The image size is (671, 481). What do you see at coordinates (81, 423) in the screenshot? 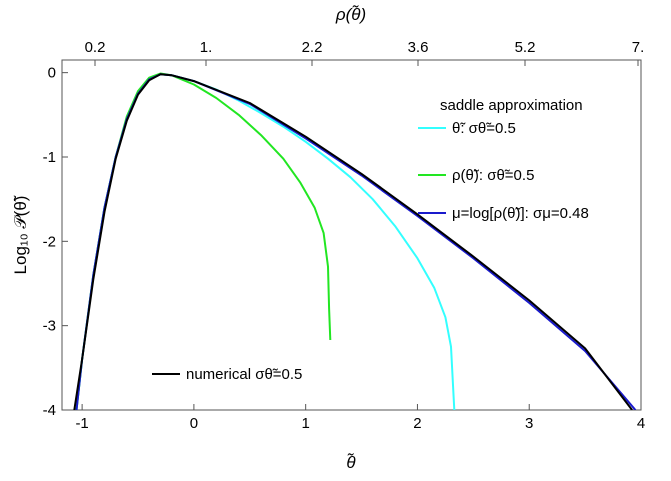
I see `x-tick-label: -1` at bounding box center [81, 423].